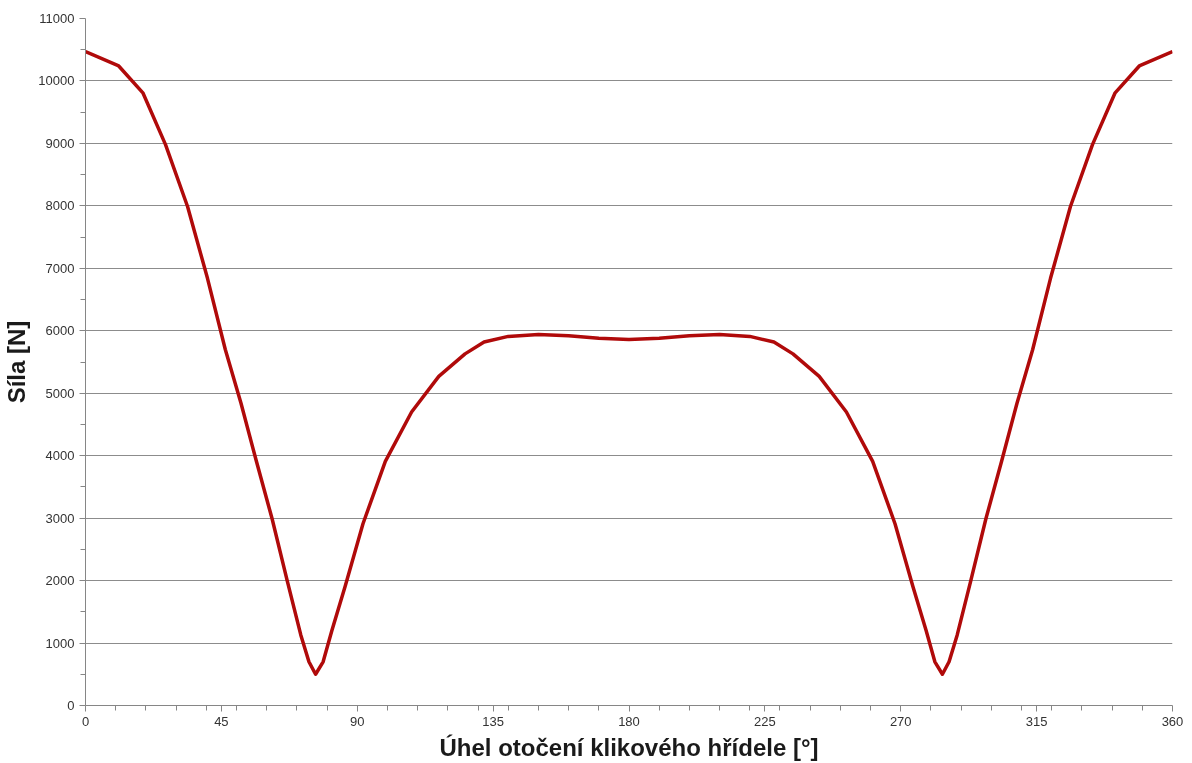 The image size is (1192, 763). I want to click on x-tick-label: 45, so click(221, 721).